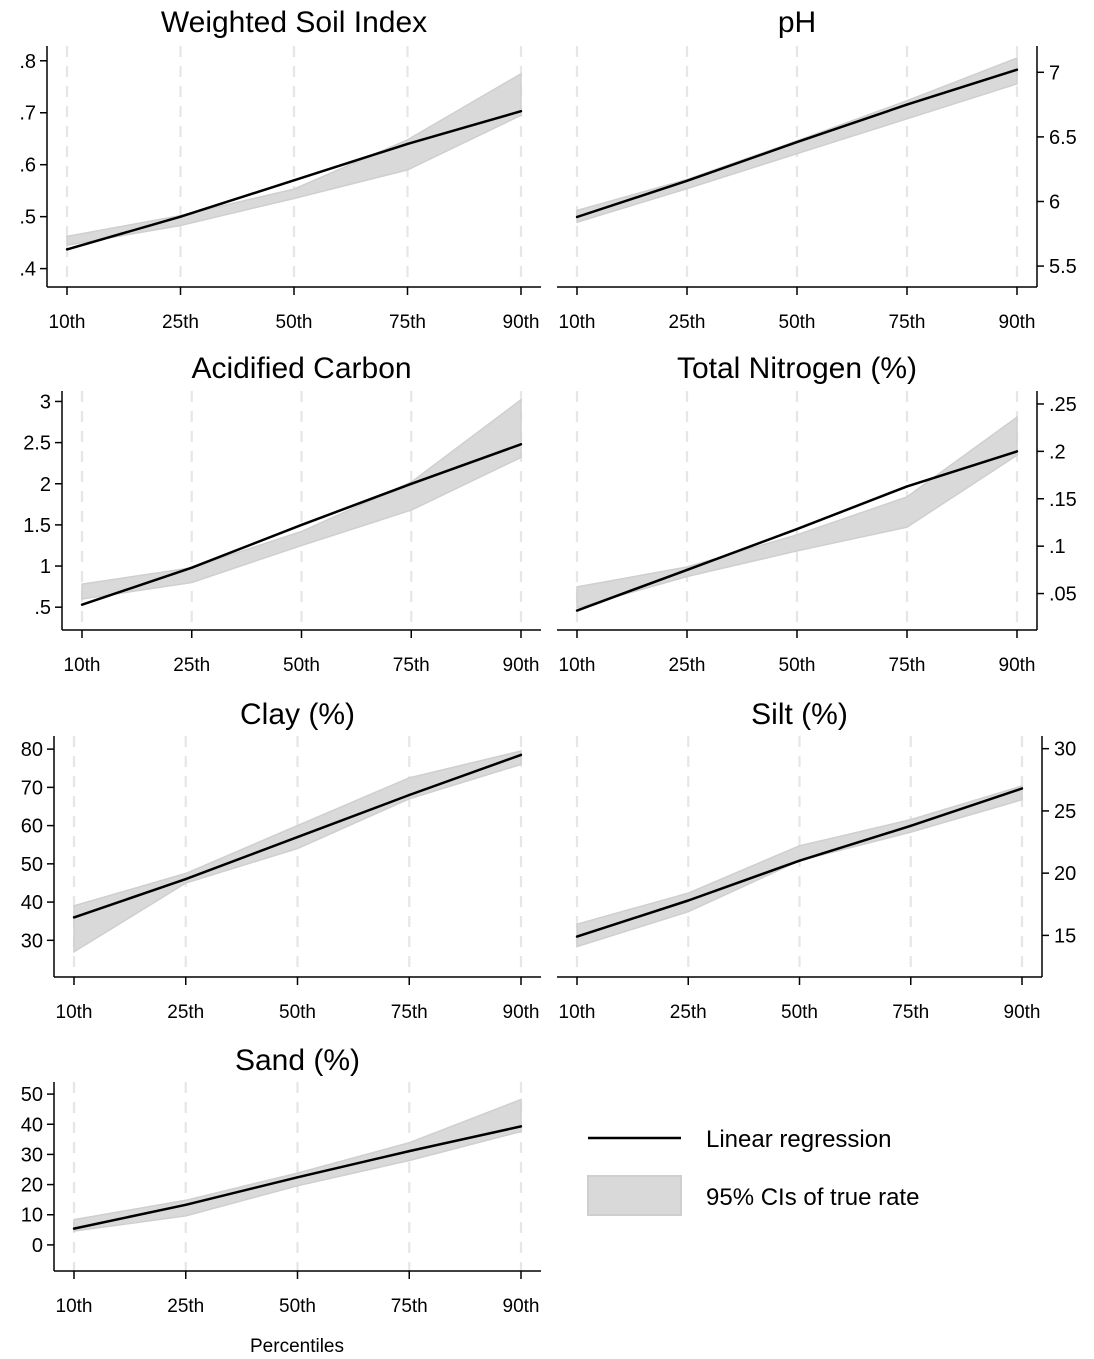  What do you see at coordinates (32, 788) in the screenshot?
I see `y-tick-label: 70` at bounding box center [32, 788].